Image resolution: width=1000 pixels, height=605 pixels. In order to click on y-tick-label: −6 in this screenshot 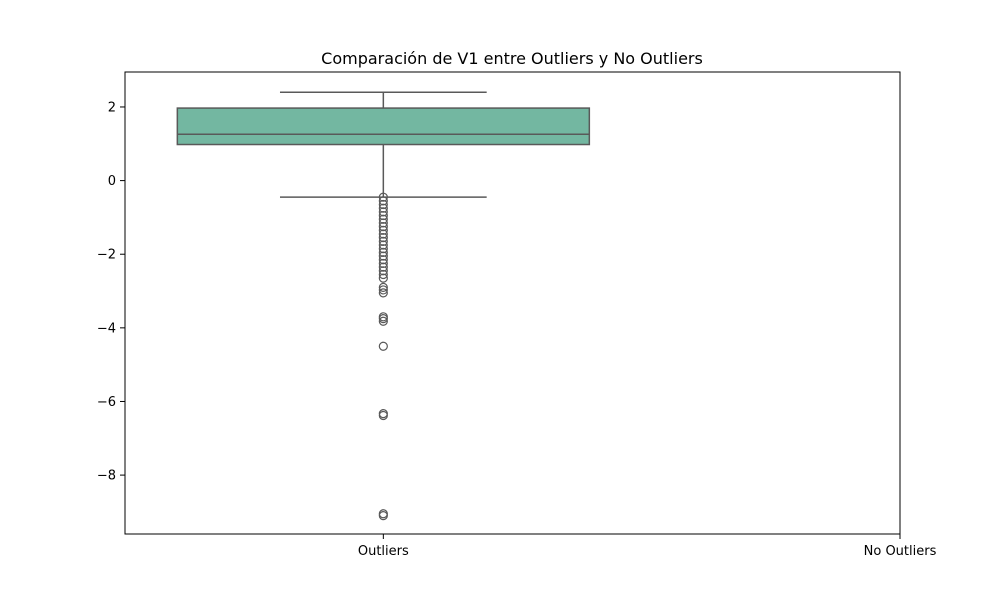, I will do `click(106, 402)`.